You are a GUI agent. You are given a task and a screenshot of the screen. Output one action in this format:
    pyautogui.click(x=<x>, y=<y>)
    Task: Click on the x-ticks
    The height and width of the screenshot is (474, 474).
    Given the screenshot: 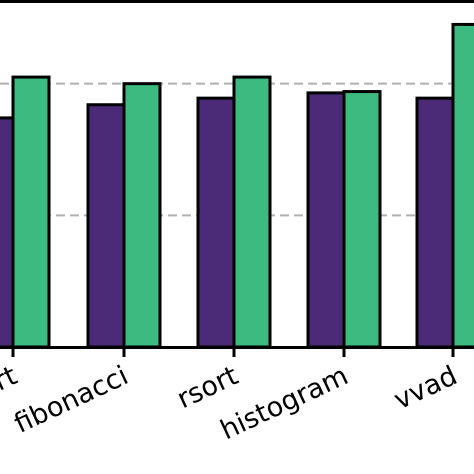 What is the action you would take?
    pyautogui.click(x=233, y=352)
    